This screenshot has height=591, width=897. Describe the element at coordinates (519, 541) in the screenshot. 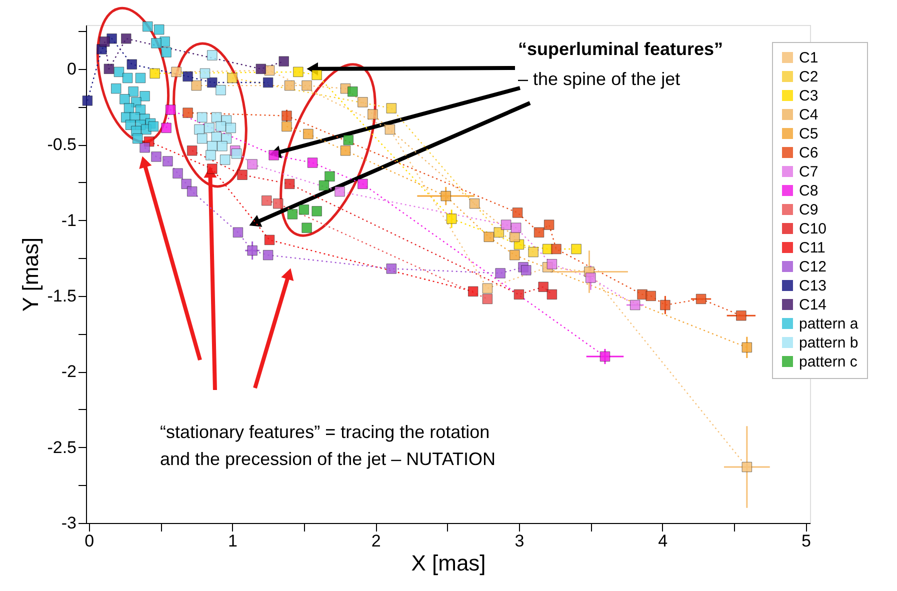

I see `x-tick-label: 3` at that location.